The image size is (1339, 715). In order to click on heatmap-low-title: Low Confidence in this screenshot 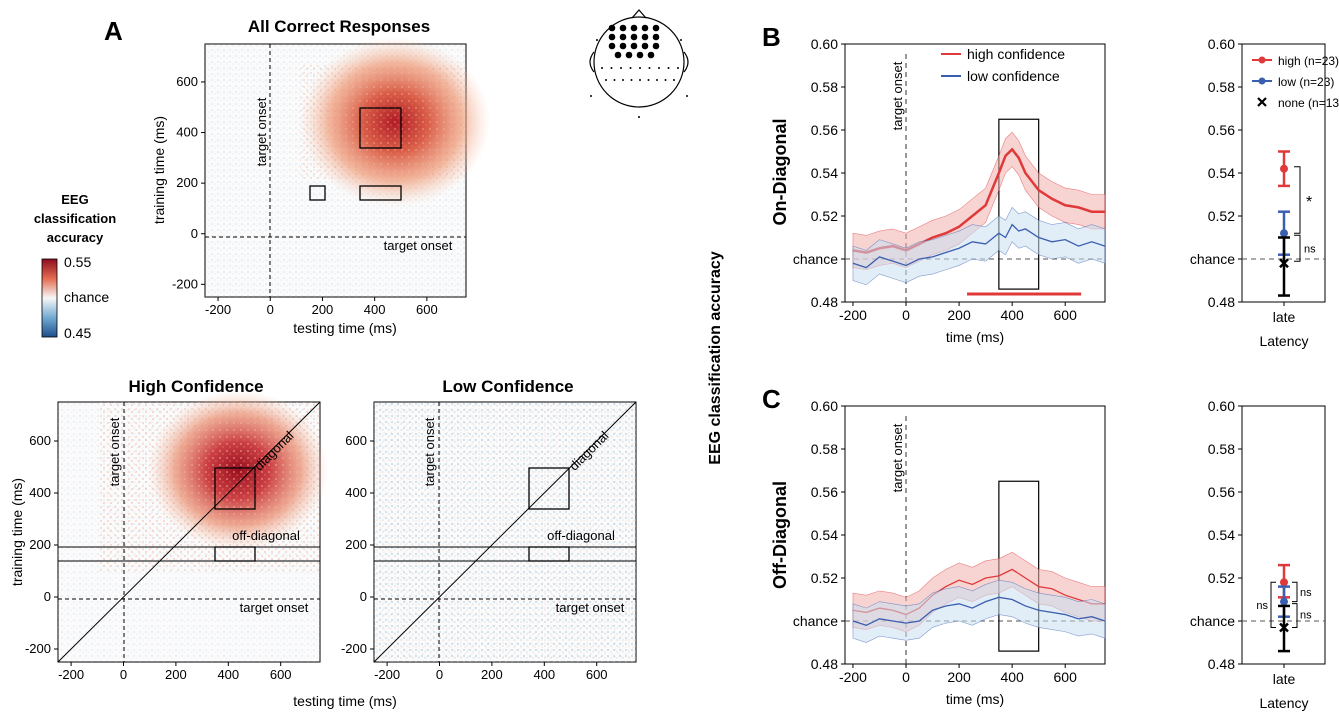, I will do `click(507, 386)`.